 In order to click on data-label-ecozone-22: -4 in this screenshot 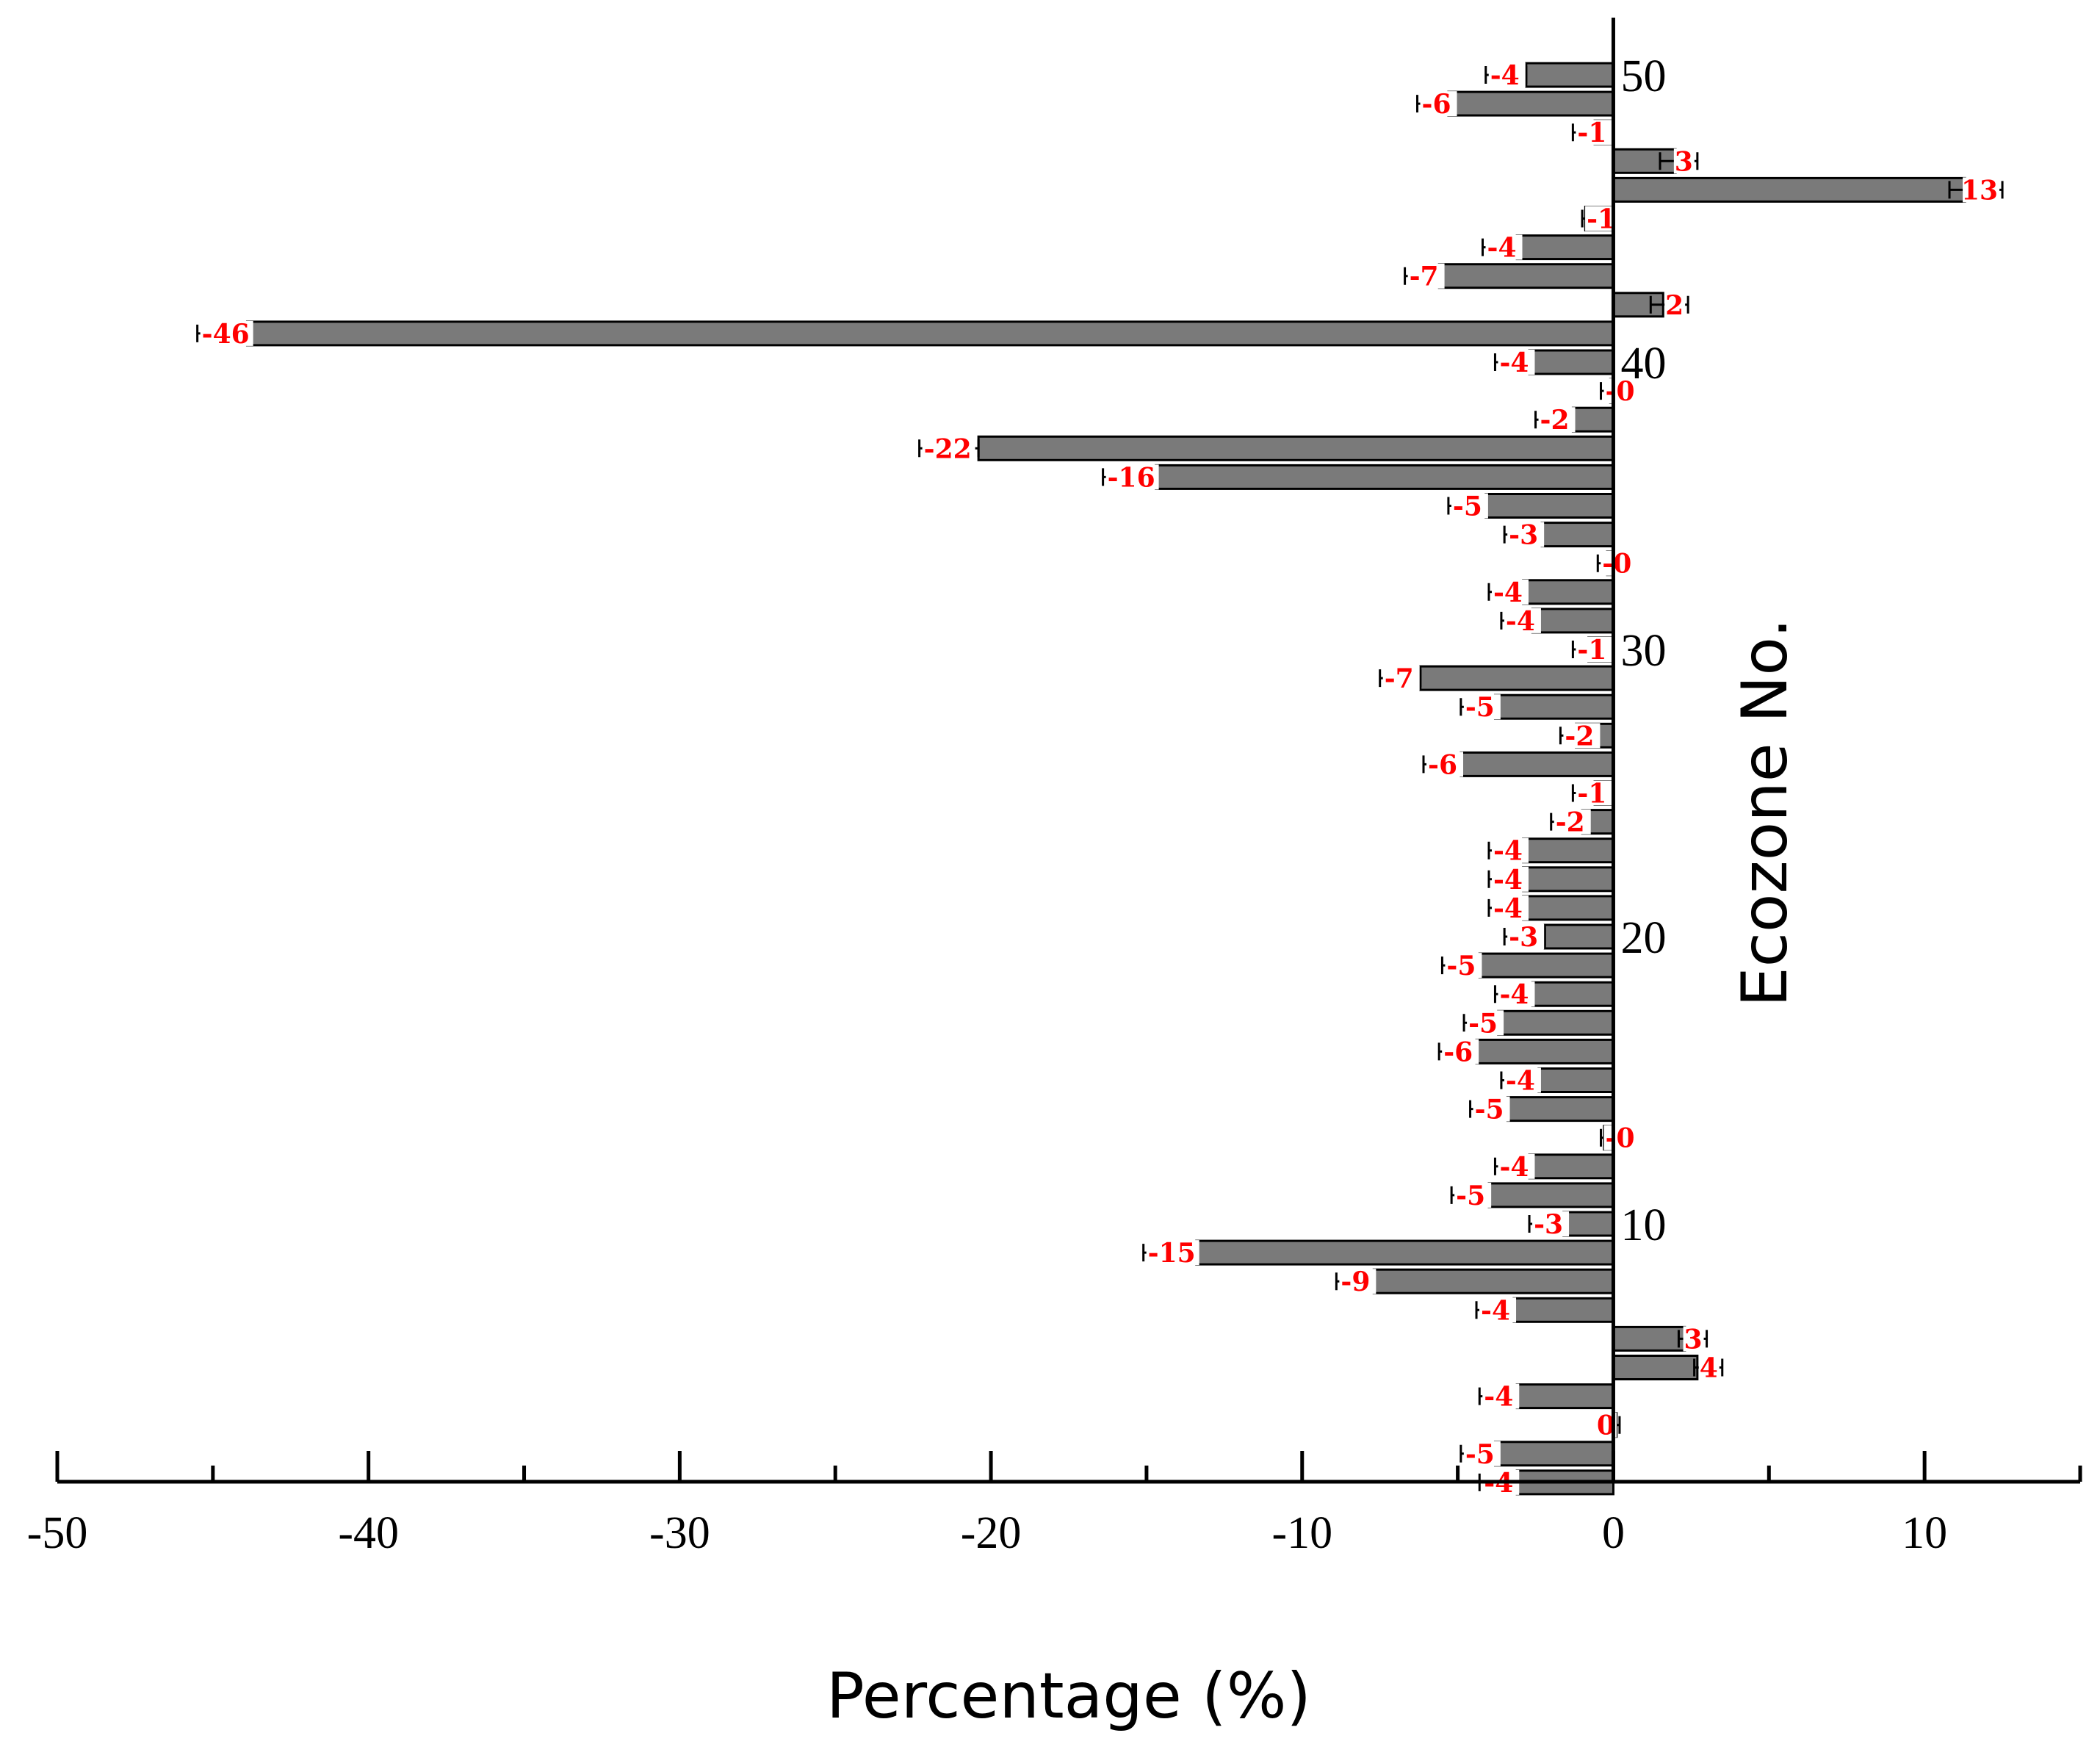, I will do `click(1508, 880)`.